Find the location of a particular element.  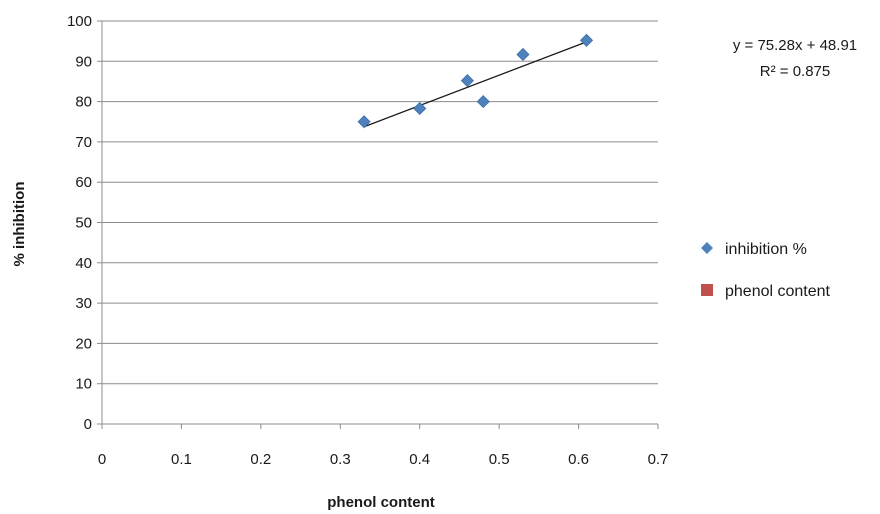

x-tick-label: 0 is located at coordinates (102, 459).